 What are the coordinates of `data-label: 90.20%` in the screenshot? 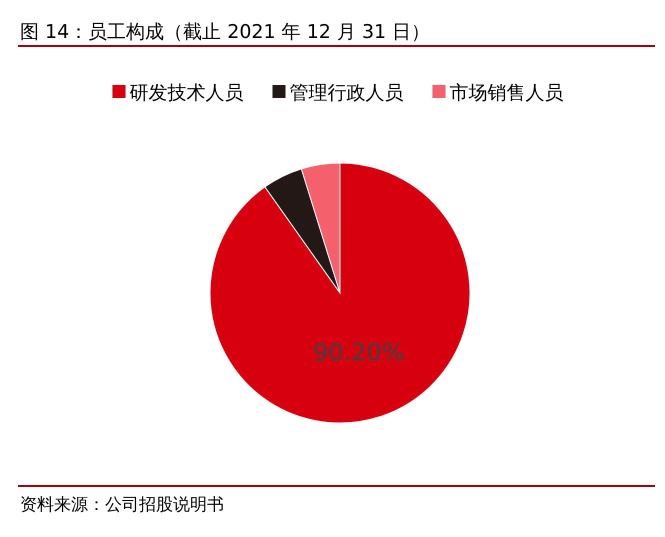 It's located at (359, 352).